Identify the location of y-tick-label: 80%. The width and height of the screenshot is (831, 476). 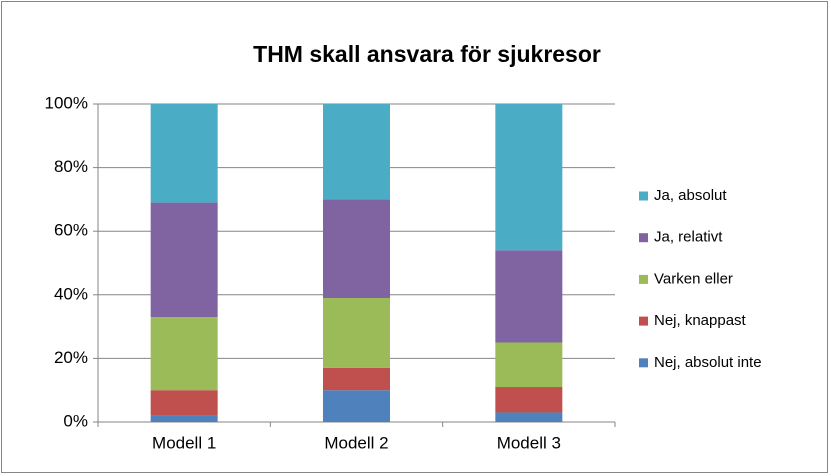
(71, 166).